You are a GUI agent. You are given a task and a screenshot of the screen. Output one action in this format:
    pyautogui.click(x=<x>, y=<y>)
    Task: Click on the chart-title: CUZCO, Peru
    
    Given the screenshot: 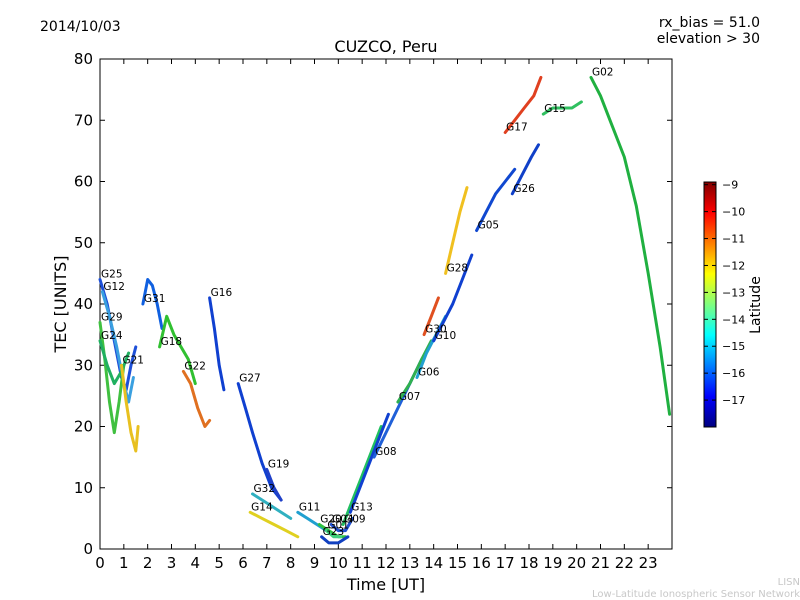 What is the action you would take?
    pyautogui.click(x=385, y=46)
    